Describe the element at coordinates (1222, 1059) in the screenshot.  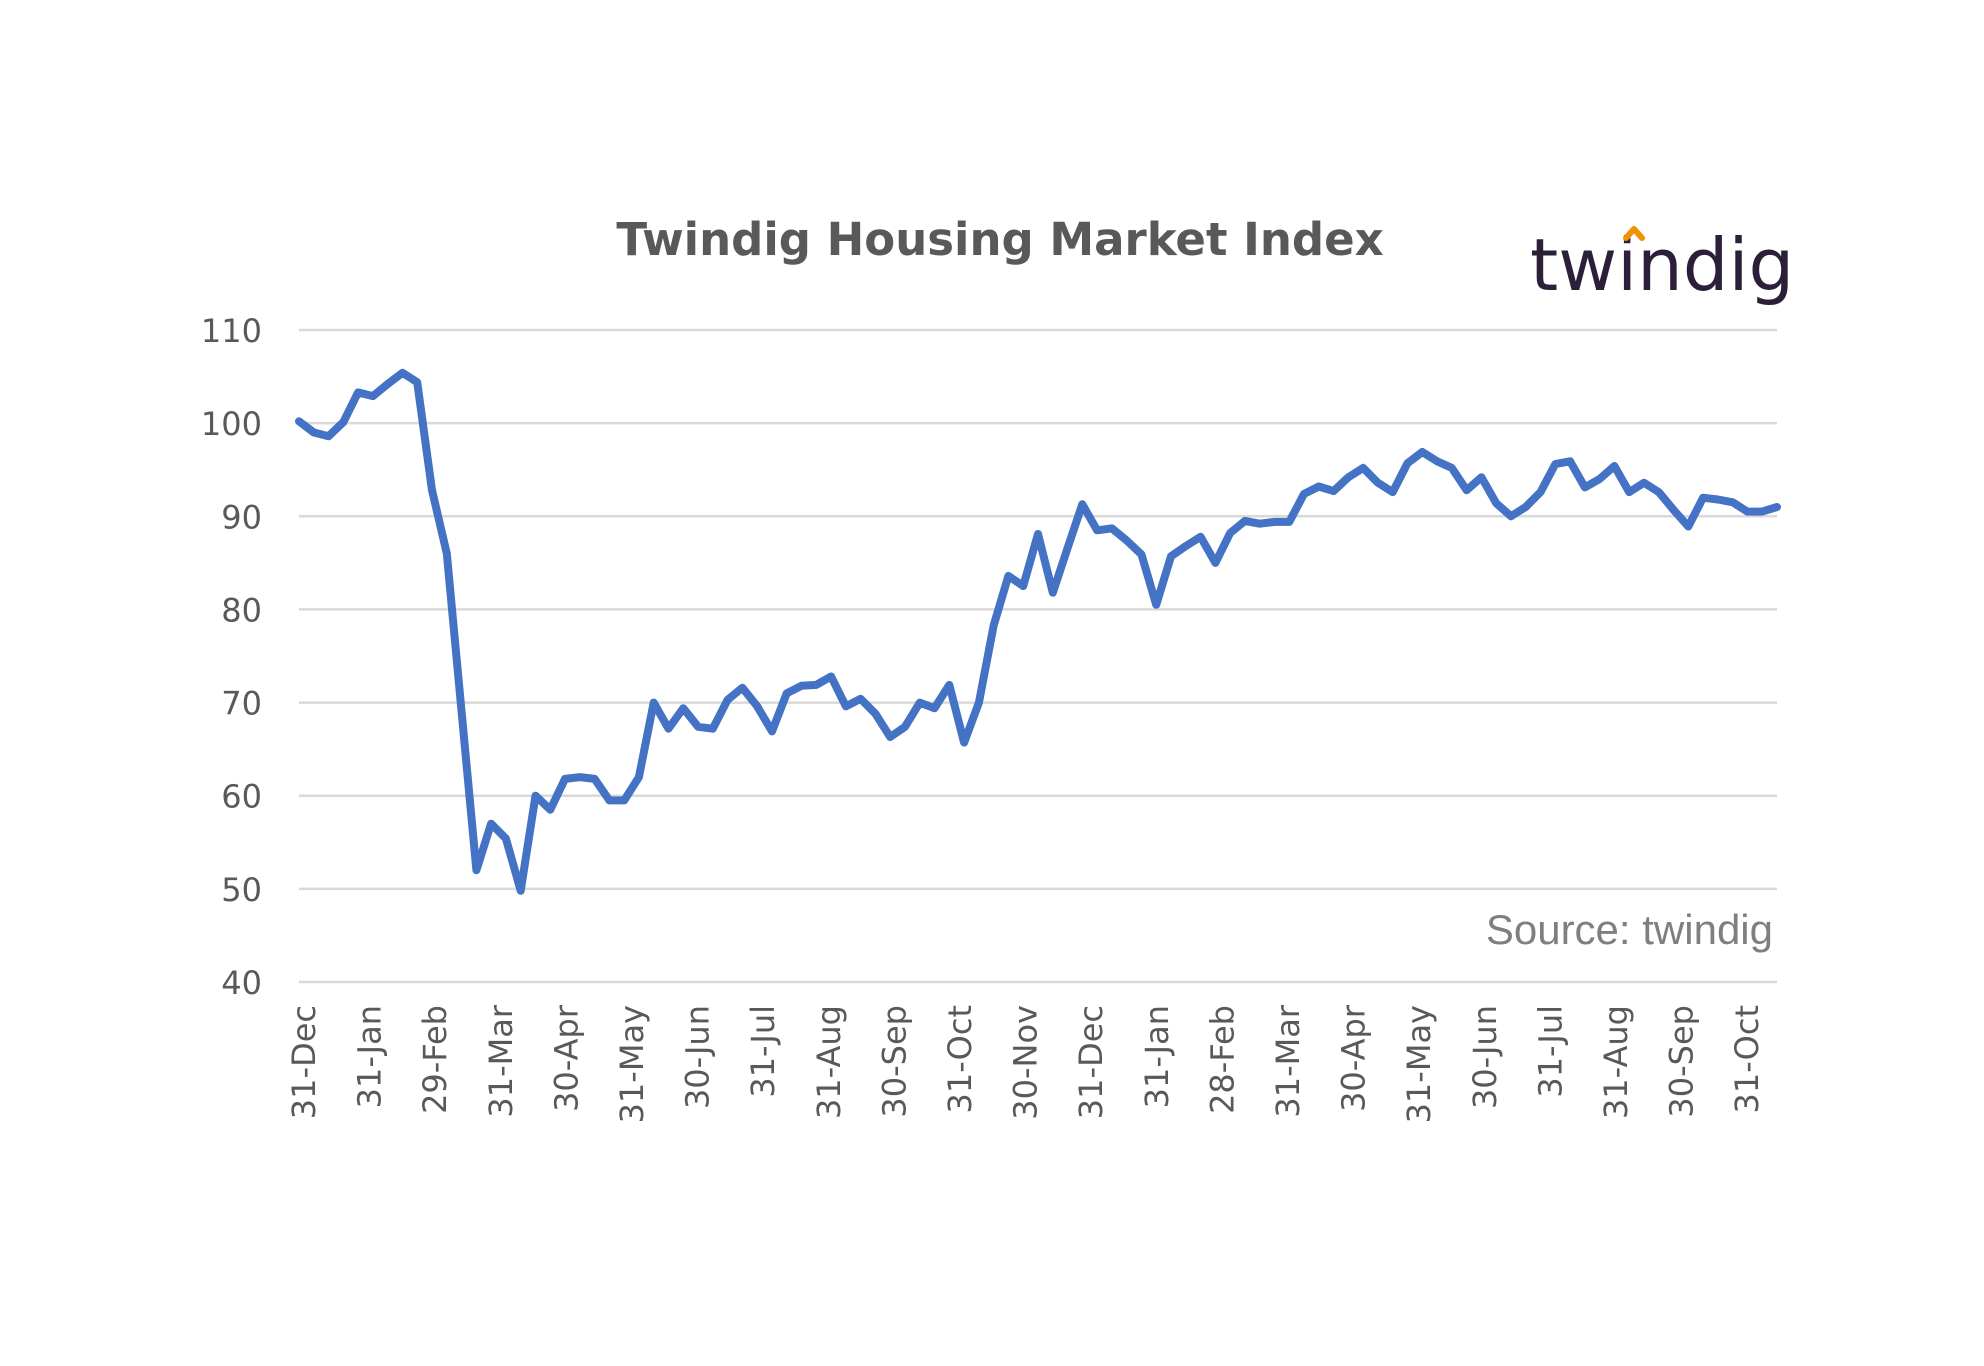
I see `x-tick-label: 28-Feb` at that location.